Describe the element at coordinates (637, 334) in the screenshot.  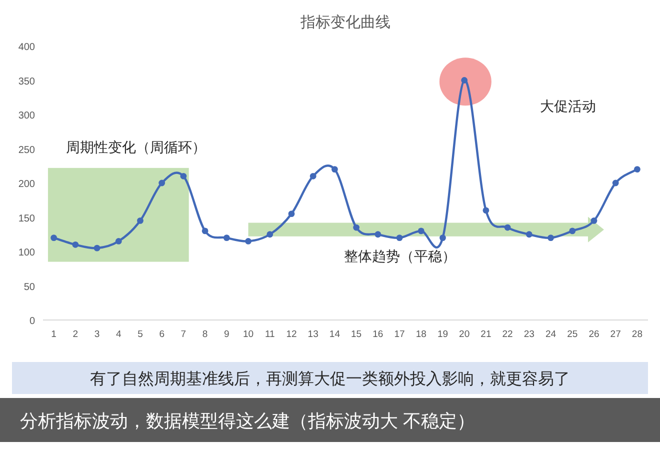
I see `x-tick-label: 28` at that location.